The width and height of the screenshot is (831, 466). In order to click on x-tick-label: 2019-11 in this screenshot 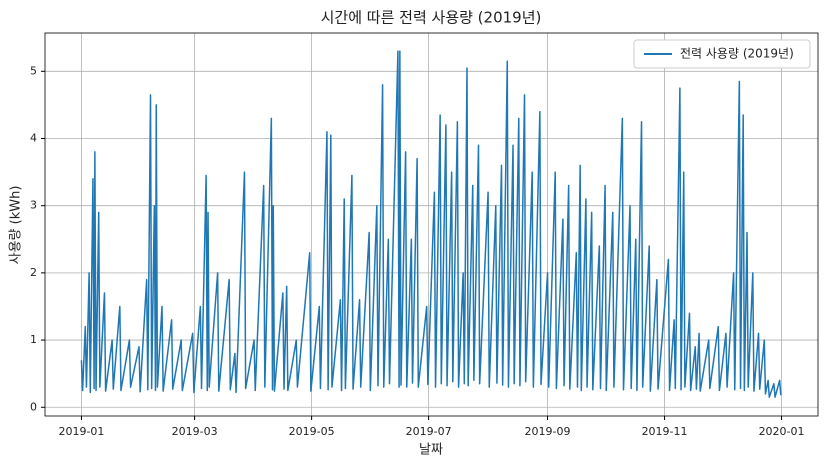, I will do `click(665, 431)`.